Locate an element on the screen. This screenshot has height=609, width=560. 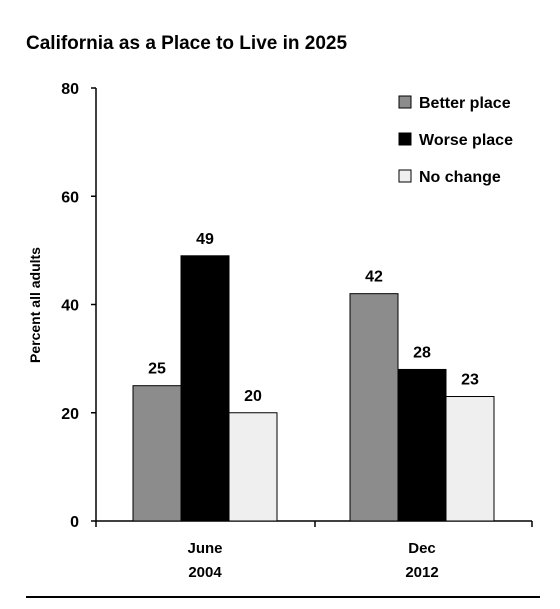
bar-value-label: 42 is located at coordinates (374, 277).